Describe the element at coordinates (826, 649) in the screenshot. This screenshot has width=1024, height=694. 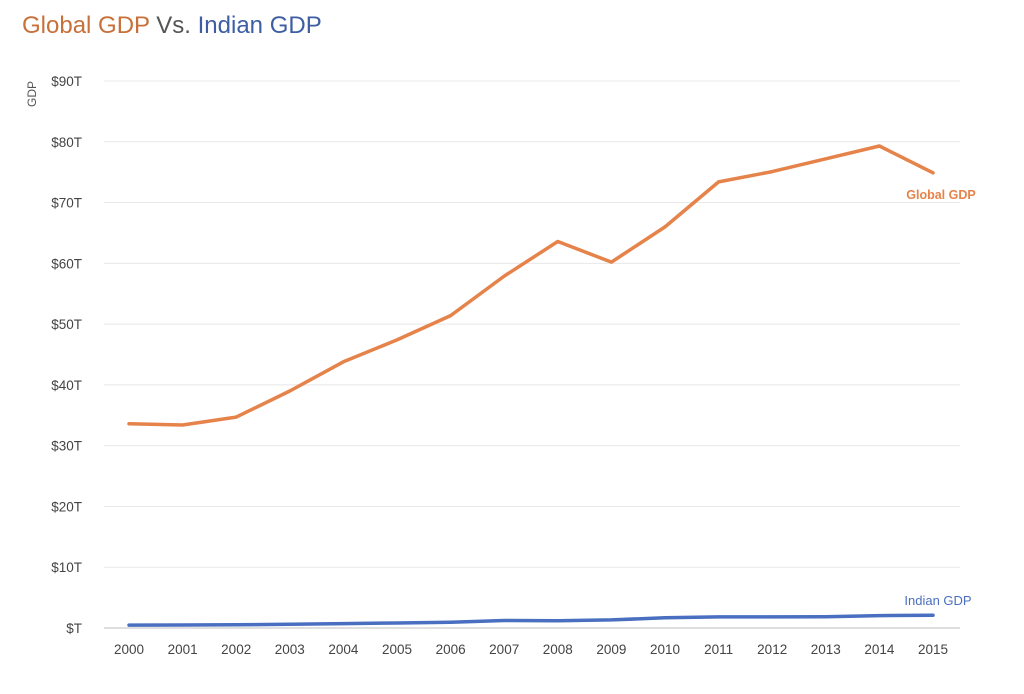
I see `x-tick-label: 2013` at that location.